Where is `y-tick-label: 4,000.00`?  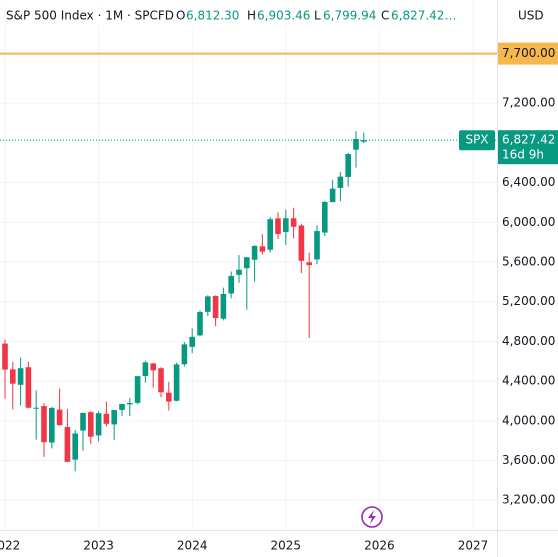 y-tick-label: 4,000.00 is located at coordinates (528, 420).